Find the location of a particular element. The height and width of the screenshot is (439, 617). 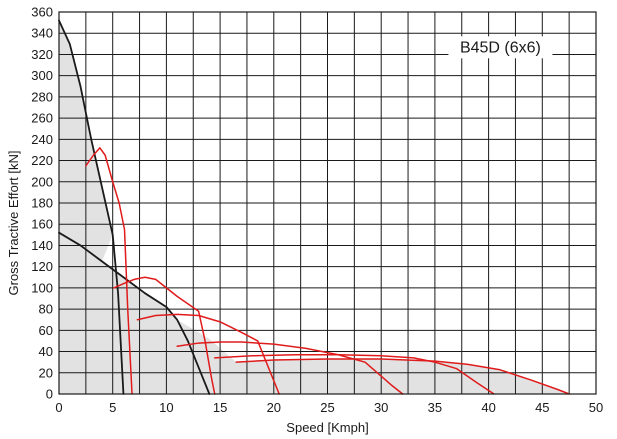

y-tick-label: 60 is located at coordinates (46, 330).